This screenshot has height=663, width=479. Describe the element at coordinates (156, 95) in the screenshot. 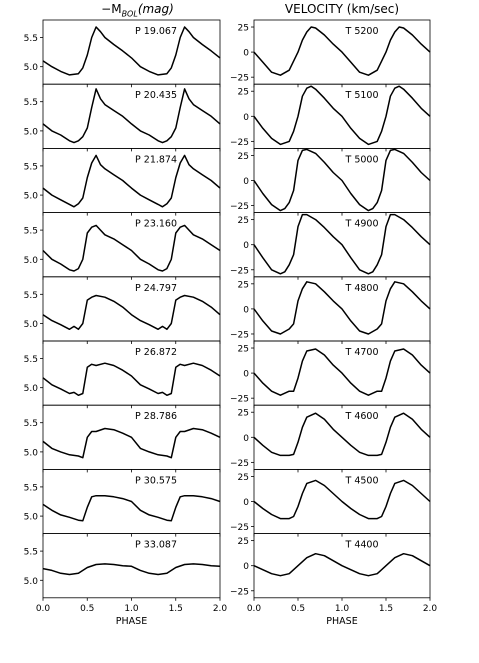

I see `panel-label: P 20.435` at that location.